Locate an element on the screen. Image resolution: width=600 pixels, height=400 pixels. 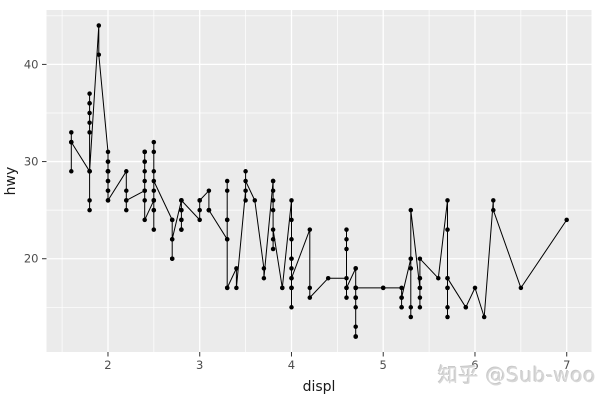
y-tick-label-40: 40 is located at coordinates (31, 64).